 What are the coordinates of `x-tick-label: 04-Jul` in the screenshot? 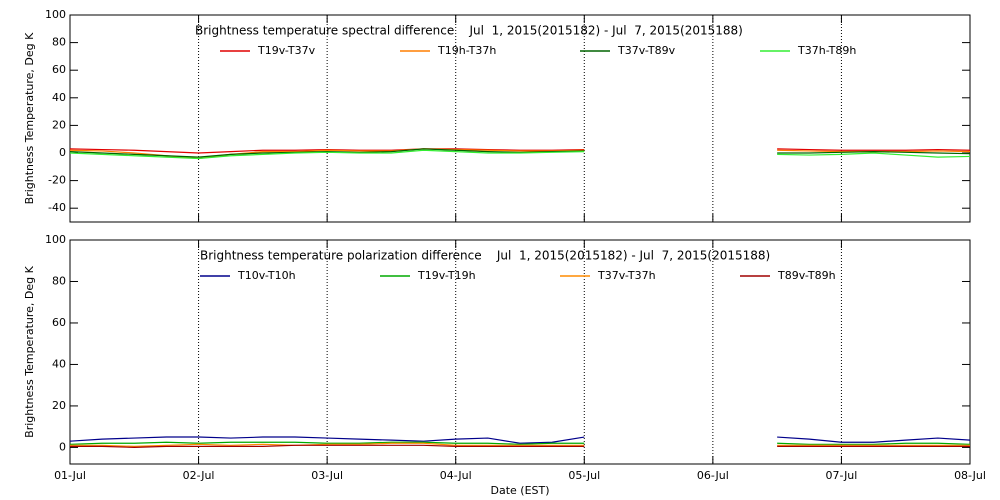 It's located at (456, 475).